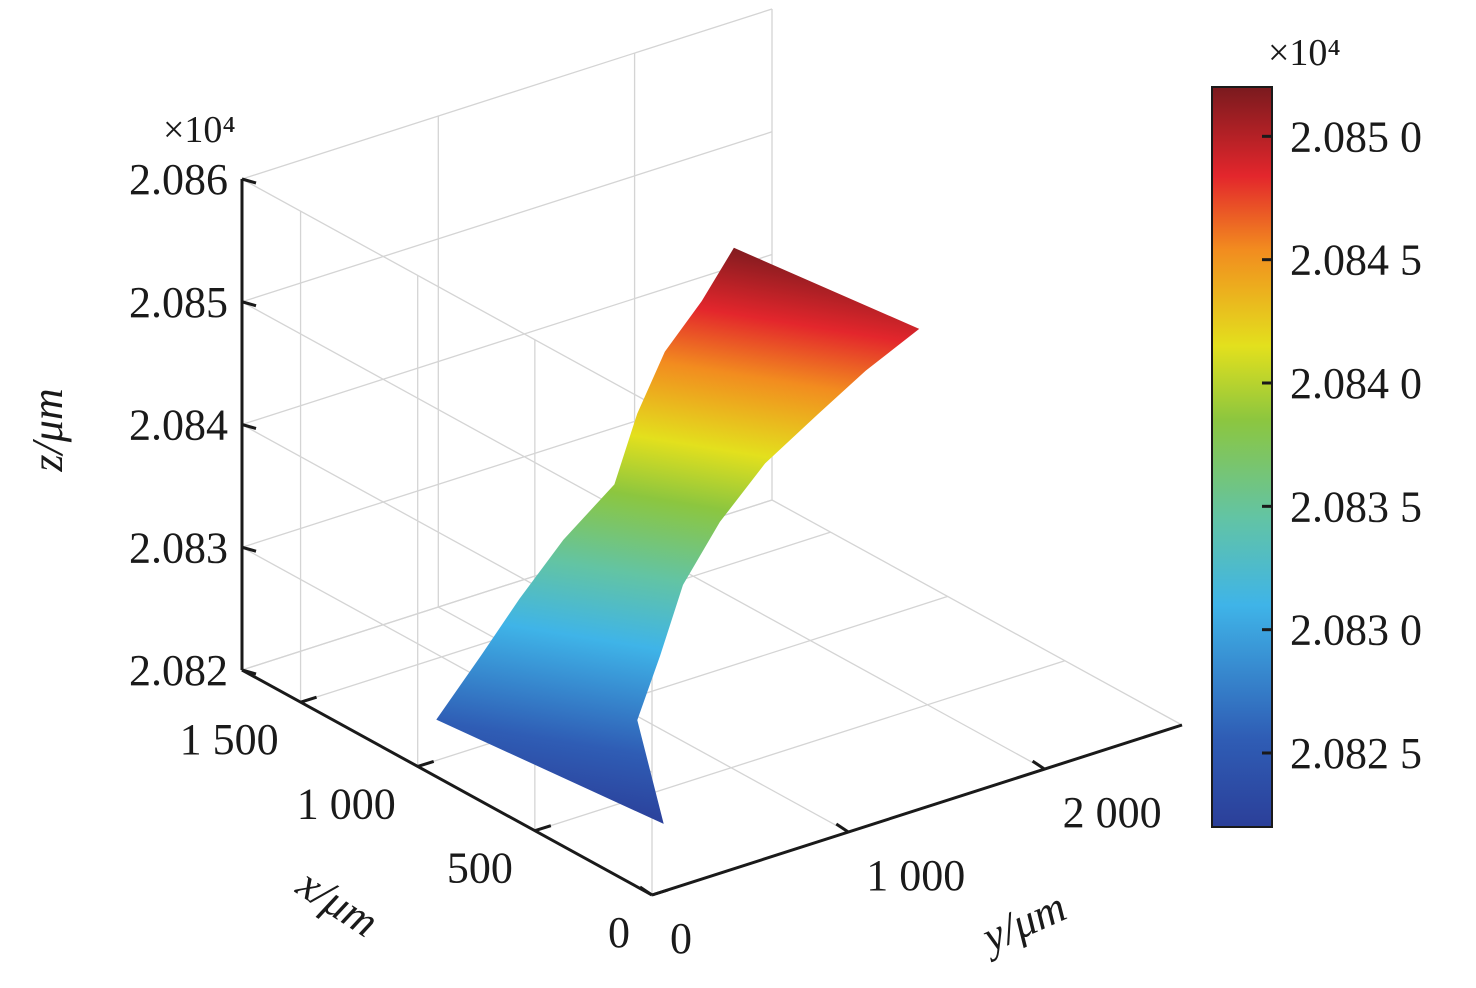  I want to click on x-tick-label: 500, so click(480, 868).